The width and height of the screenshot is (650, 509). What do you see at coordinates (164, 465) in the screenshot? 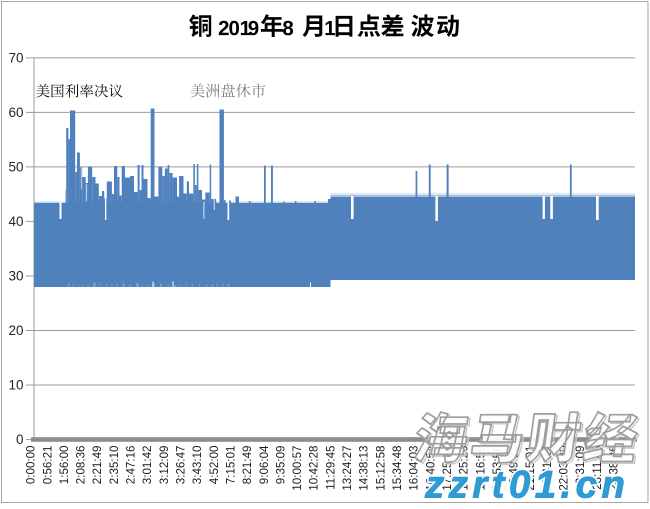
I see `svg-text: 3:12:09` at bounding box center [164, 465].